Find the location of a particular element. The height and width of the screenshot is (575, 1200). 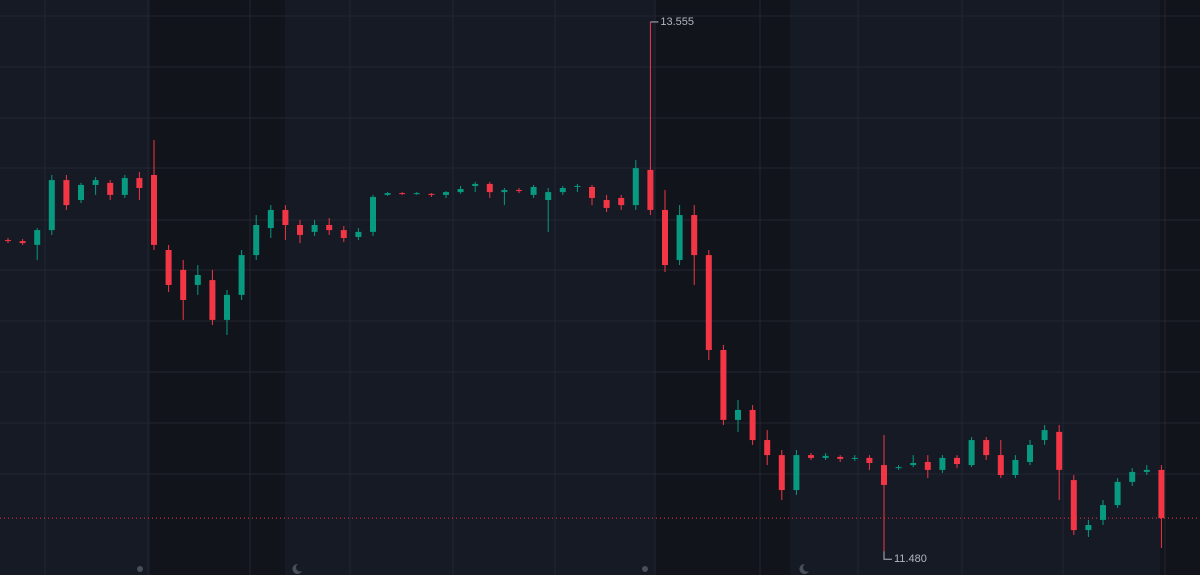

annotation-label: 13.555 is located at coordinates (677, 22).